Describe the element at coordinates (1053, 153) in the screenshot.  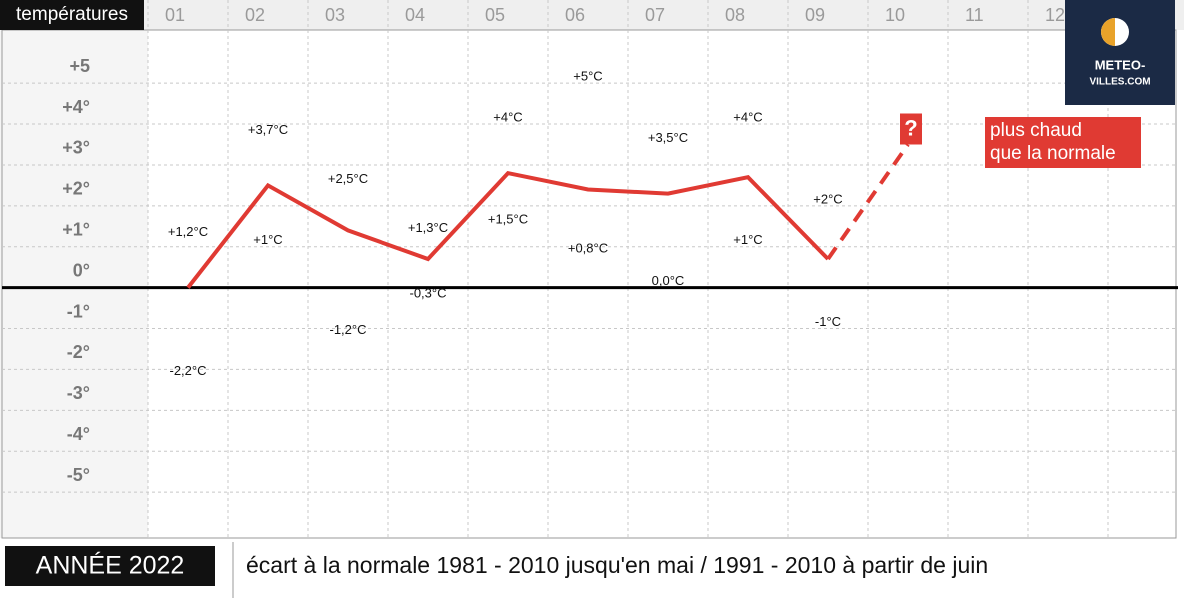
I see `note-text: que la normale` at that location.